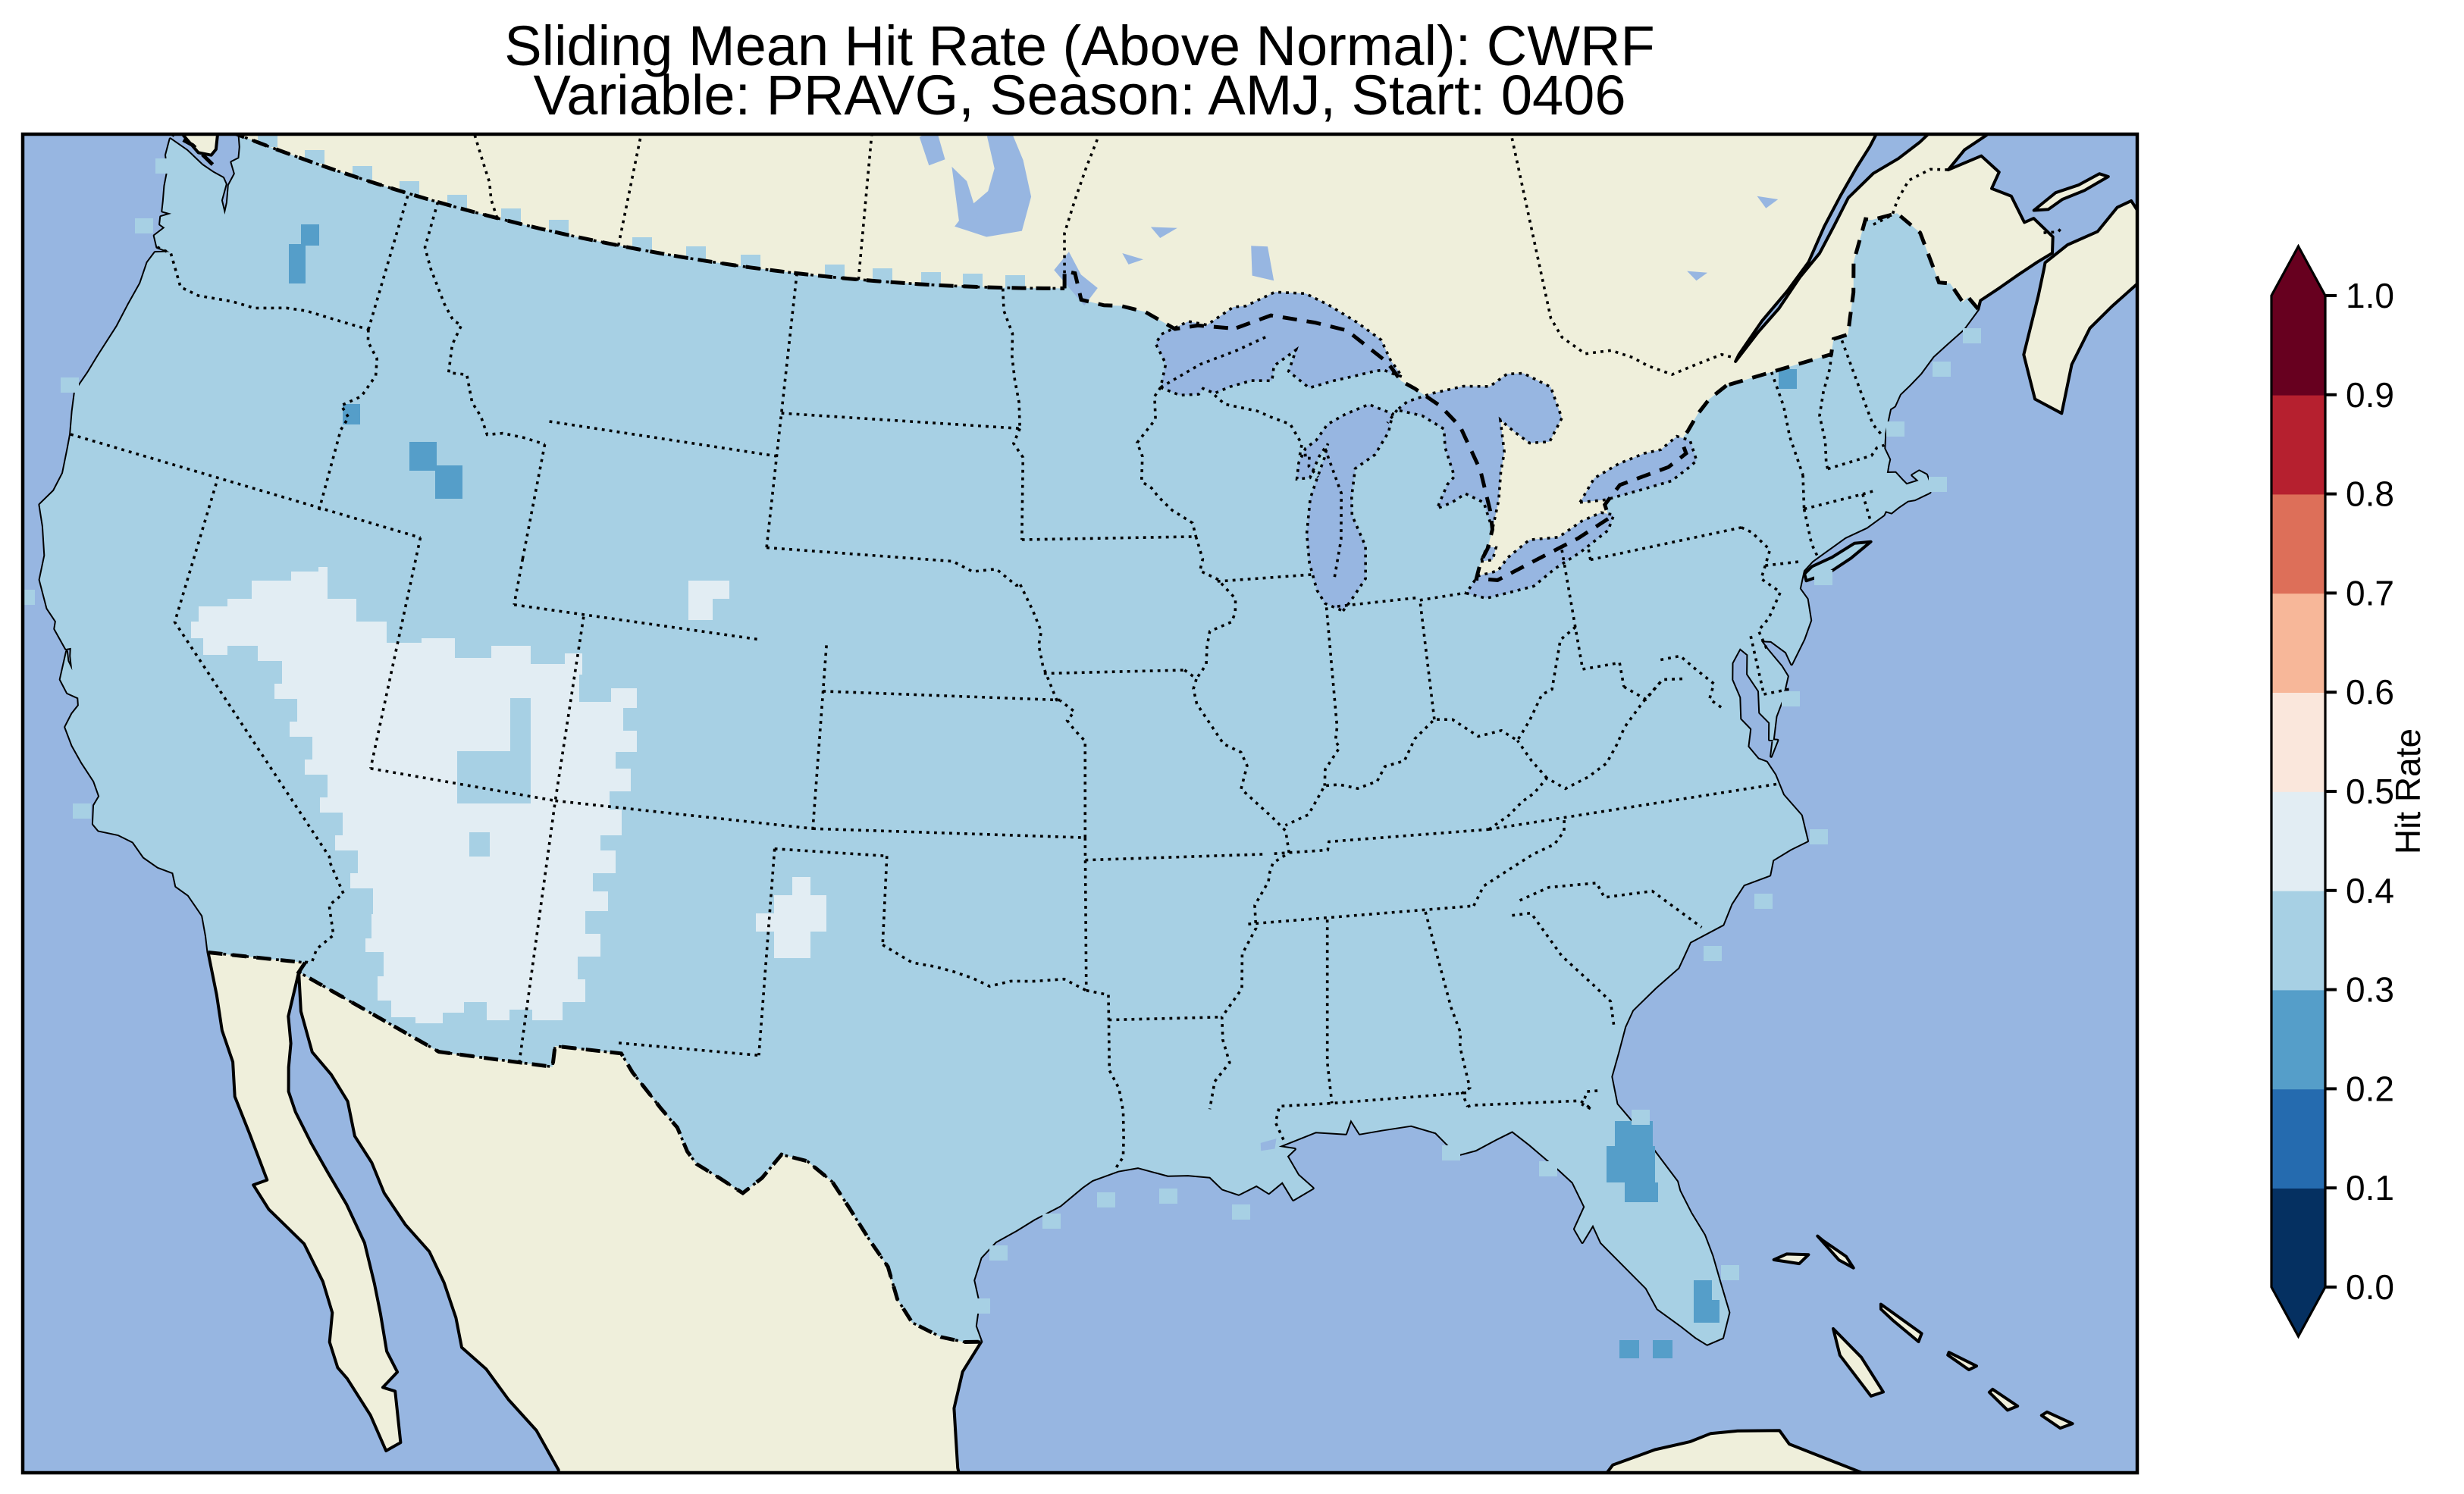 This screenshot has height=1494, width=2464. What do you see at coordinates (2370, 395) in the screenshot?
I see `svg-text: 0.9` at bounding box center [2370, 395].